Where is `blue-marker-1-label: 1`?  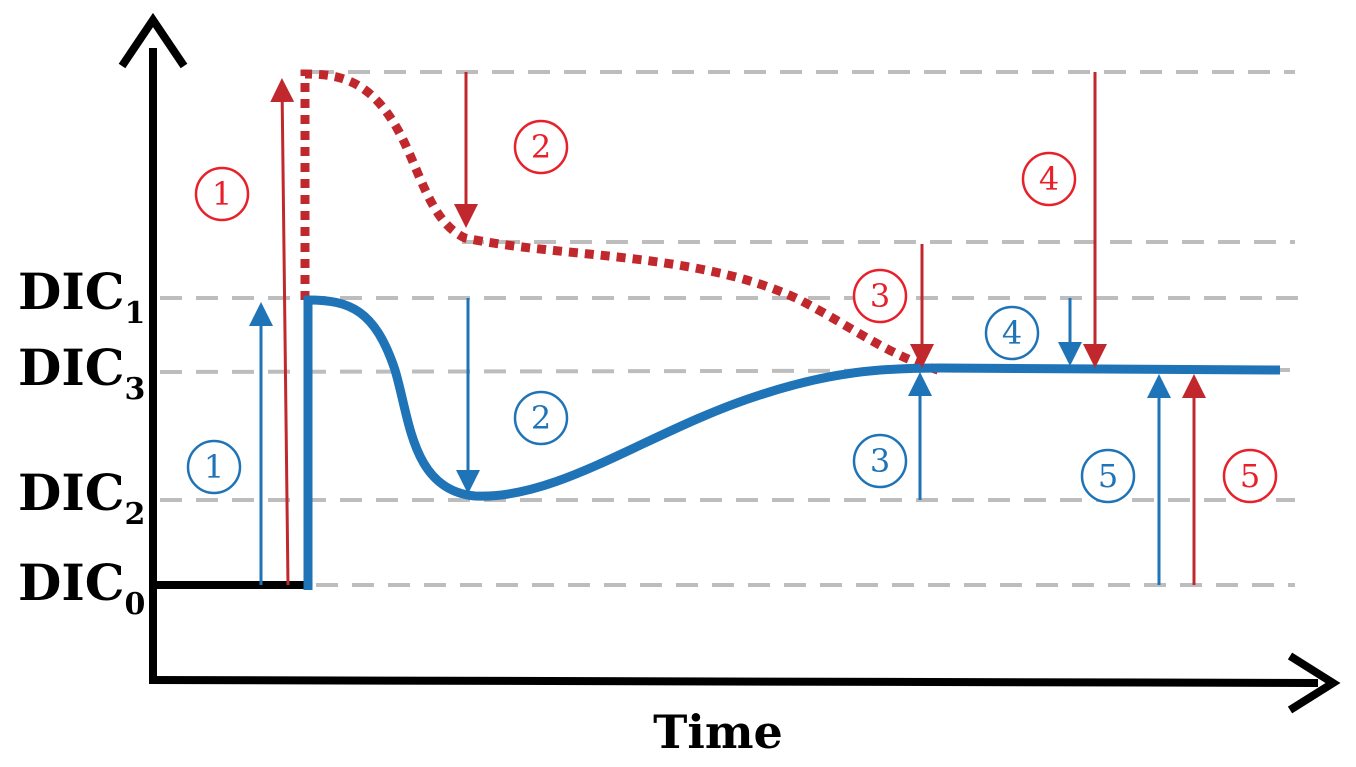
blue-marker-1-label: 1 is located at coordinates (214, 467).